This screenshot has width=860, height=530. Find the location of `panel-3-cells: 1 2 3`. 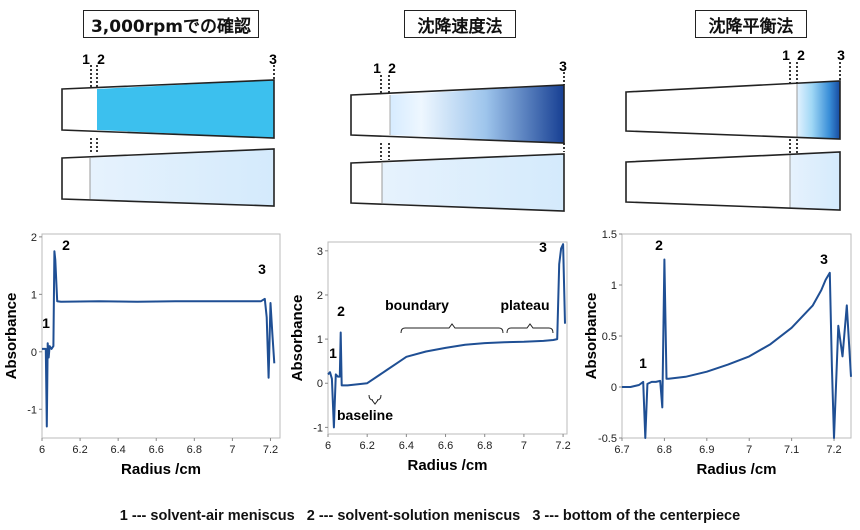

panel-3-cells: 1 2 3 is located at coordinates (735, 129).